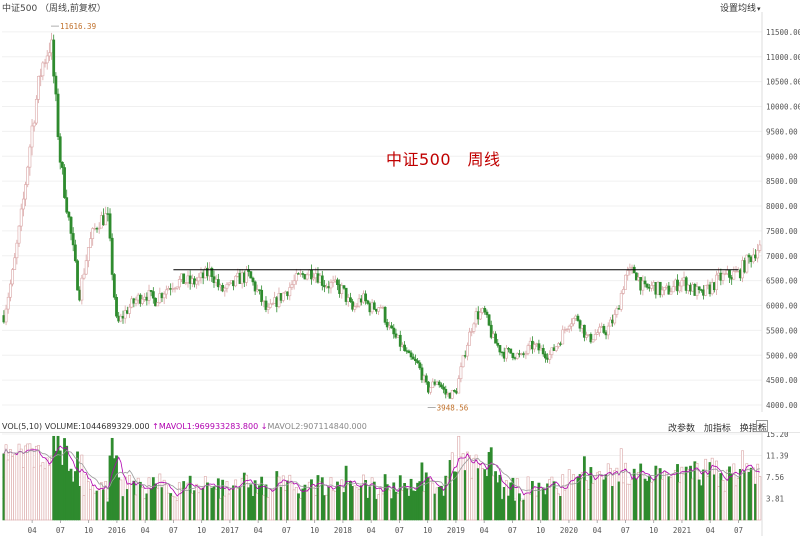 The image size is (800, 536). What do you see at coordinates (54, 9) in the screenshot?
I see `chart-title: 中证500 （周线,前复权）` at bounding box center [54, 9].